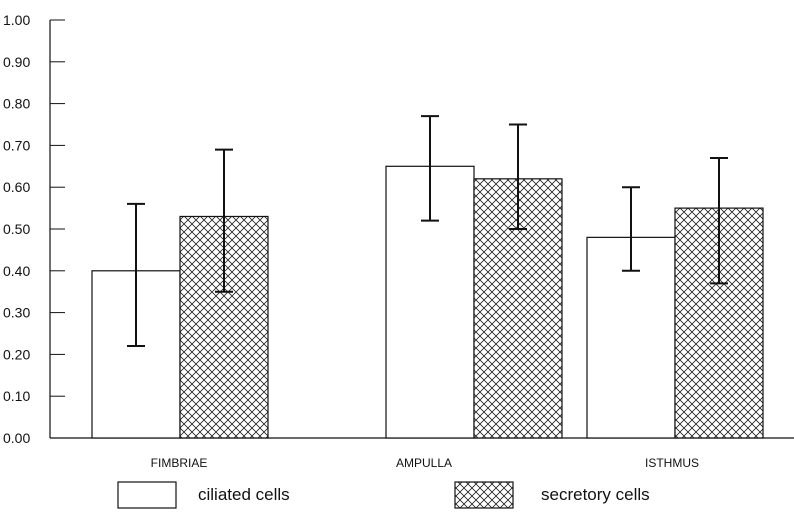  Describe the element at coordinates (16, 396) in the screenshot. I see `y-tick-label: 0.10` at that location.